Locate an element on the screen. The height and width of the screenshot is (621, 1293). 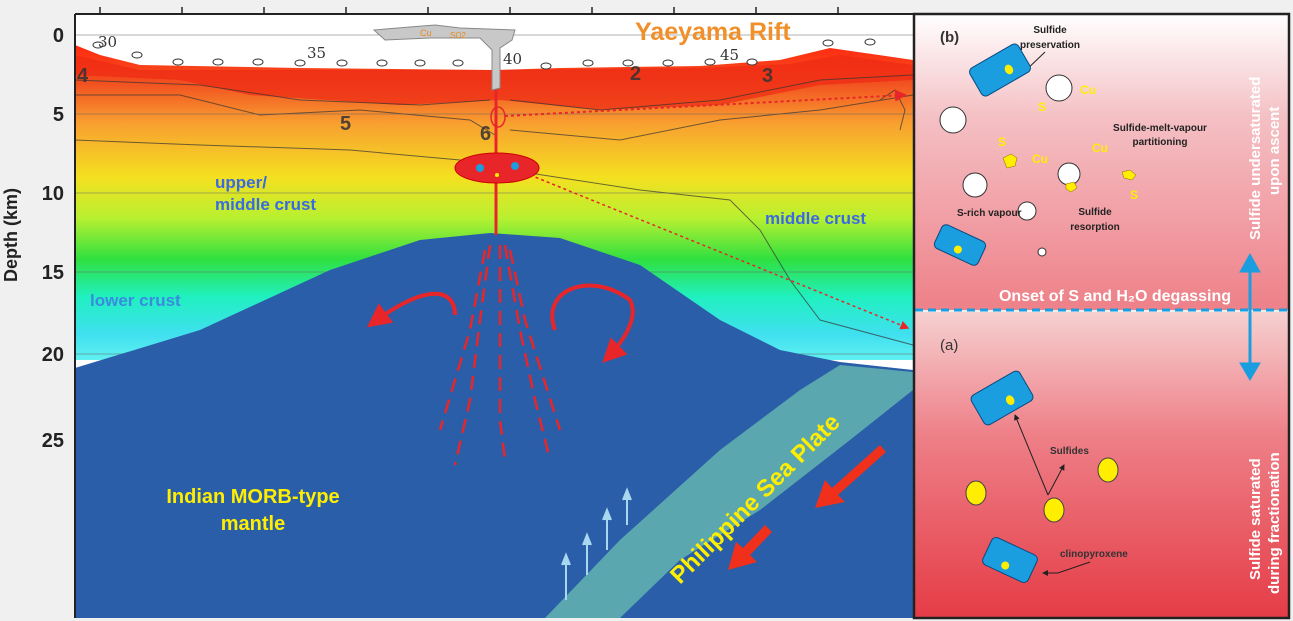
sulfide-dot is located at coordinates (497, 175).